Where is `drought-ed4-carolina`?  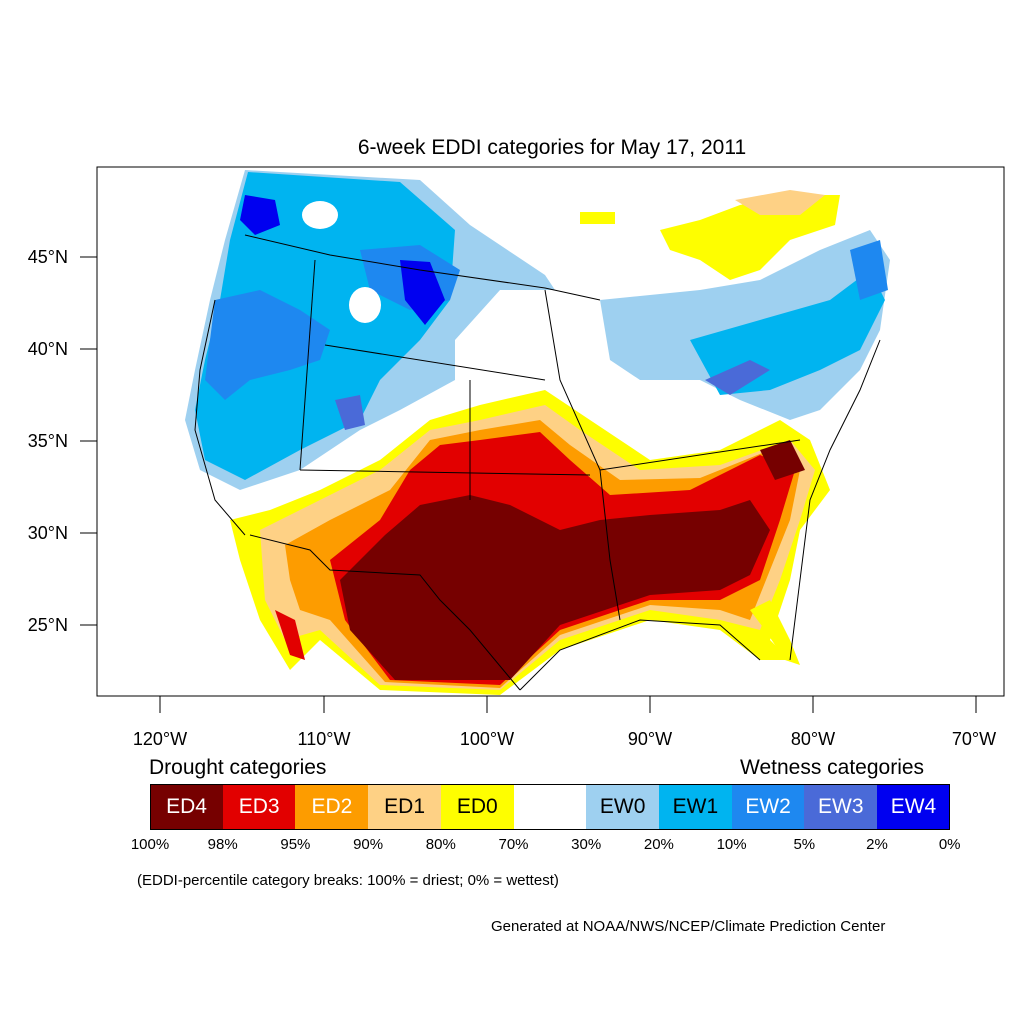
drought-ed4-carolina is located at coordinates (782, 460).